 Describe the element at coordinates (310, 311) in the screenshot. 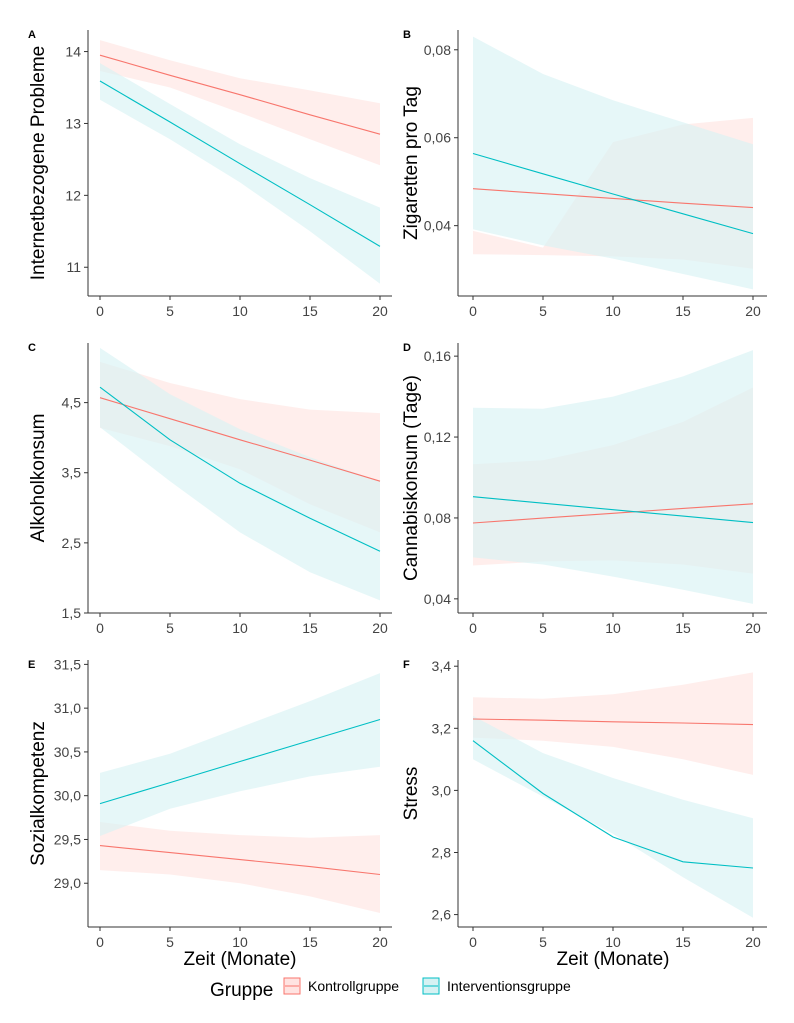

I see `x-tick-label-a: 15` at that location.